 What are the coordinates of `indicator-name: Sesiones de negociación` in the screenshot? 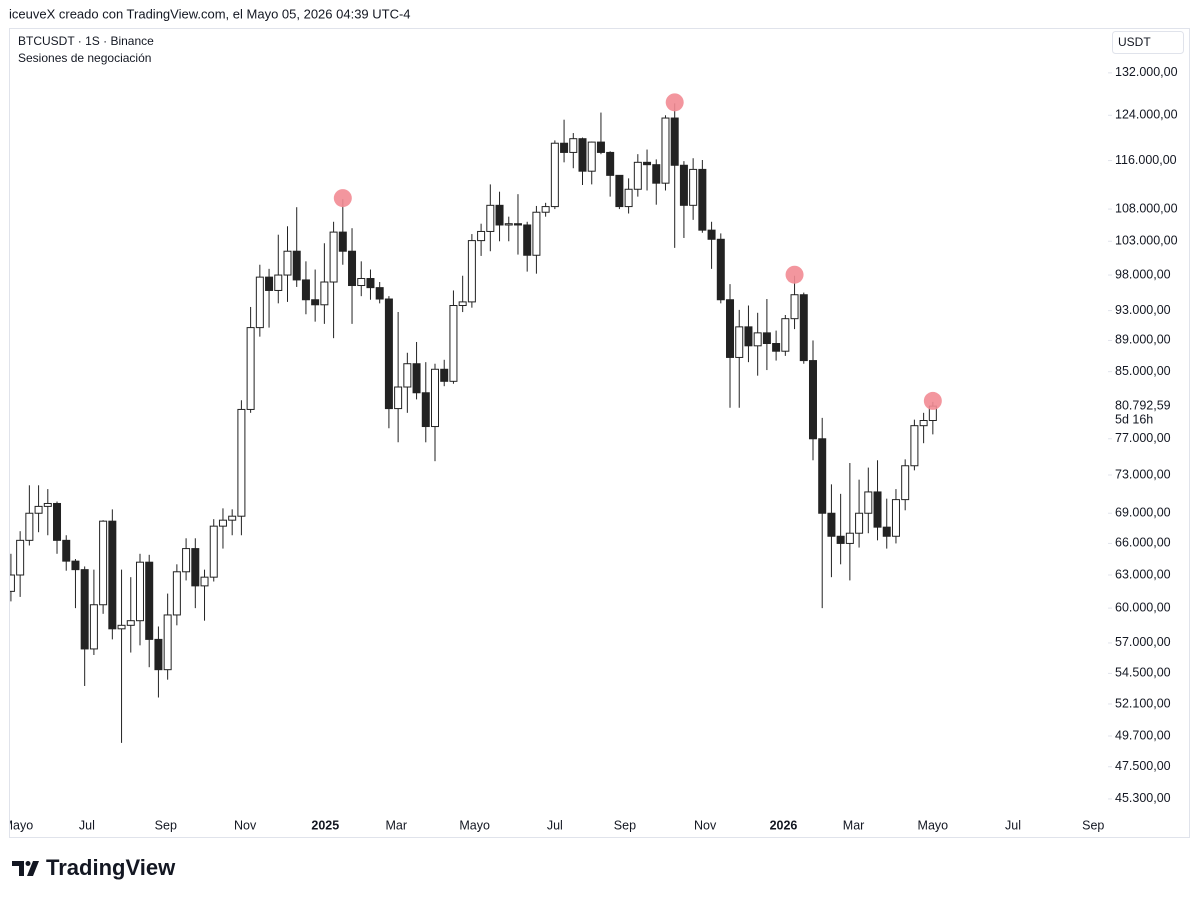 It's located at (84, 58).